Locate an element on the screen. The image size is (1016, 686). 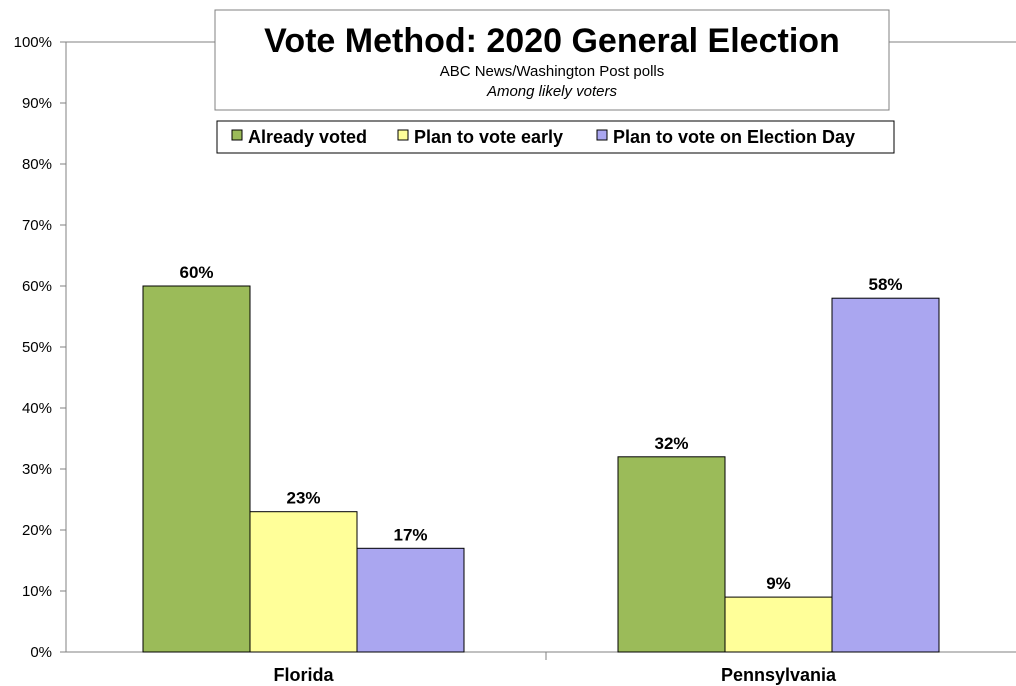
y-tick-label: 100% is located at coordinates (33, 42).